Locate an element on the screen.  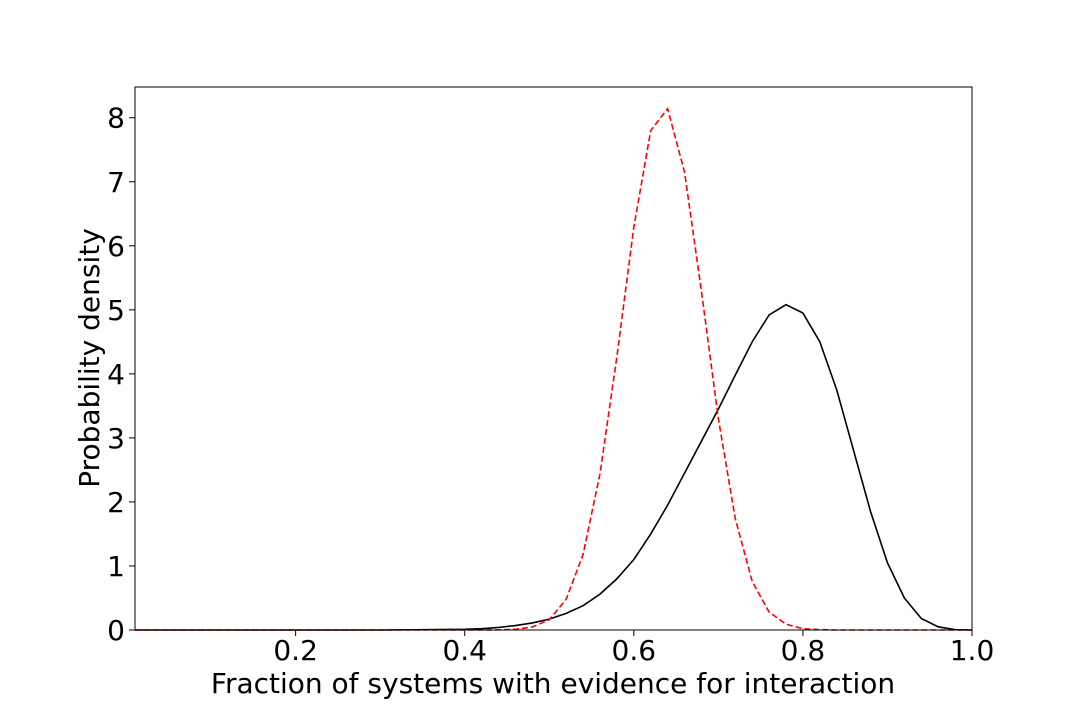
y-tick-label: 1 is located at coordinates (116, 566).